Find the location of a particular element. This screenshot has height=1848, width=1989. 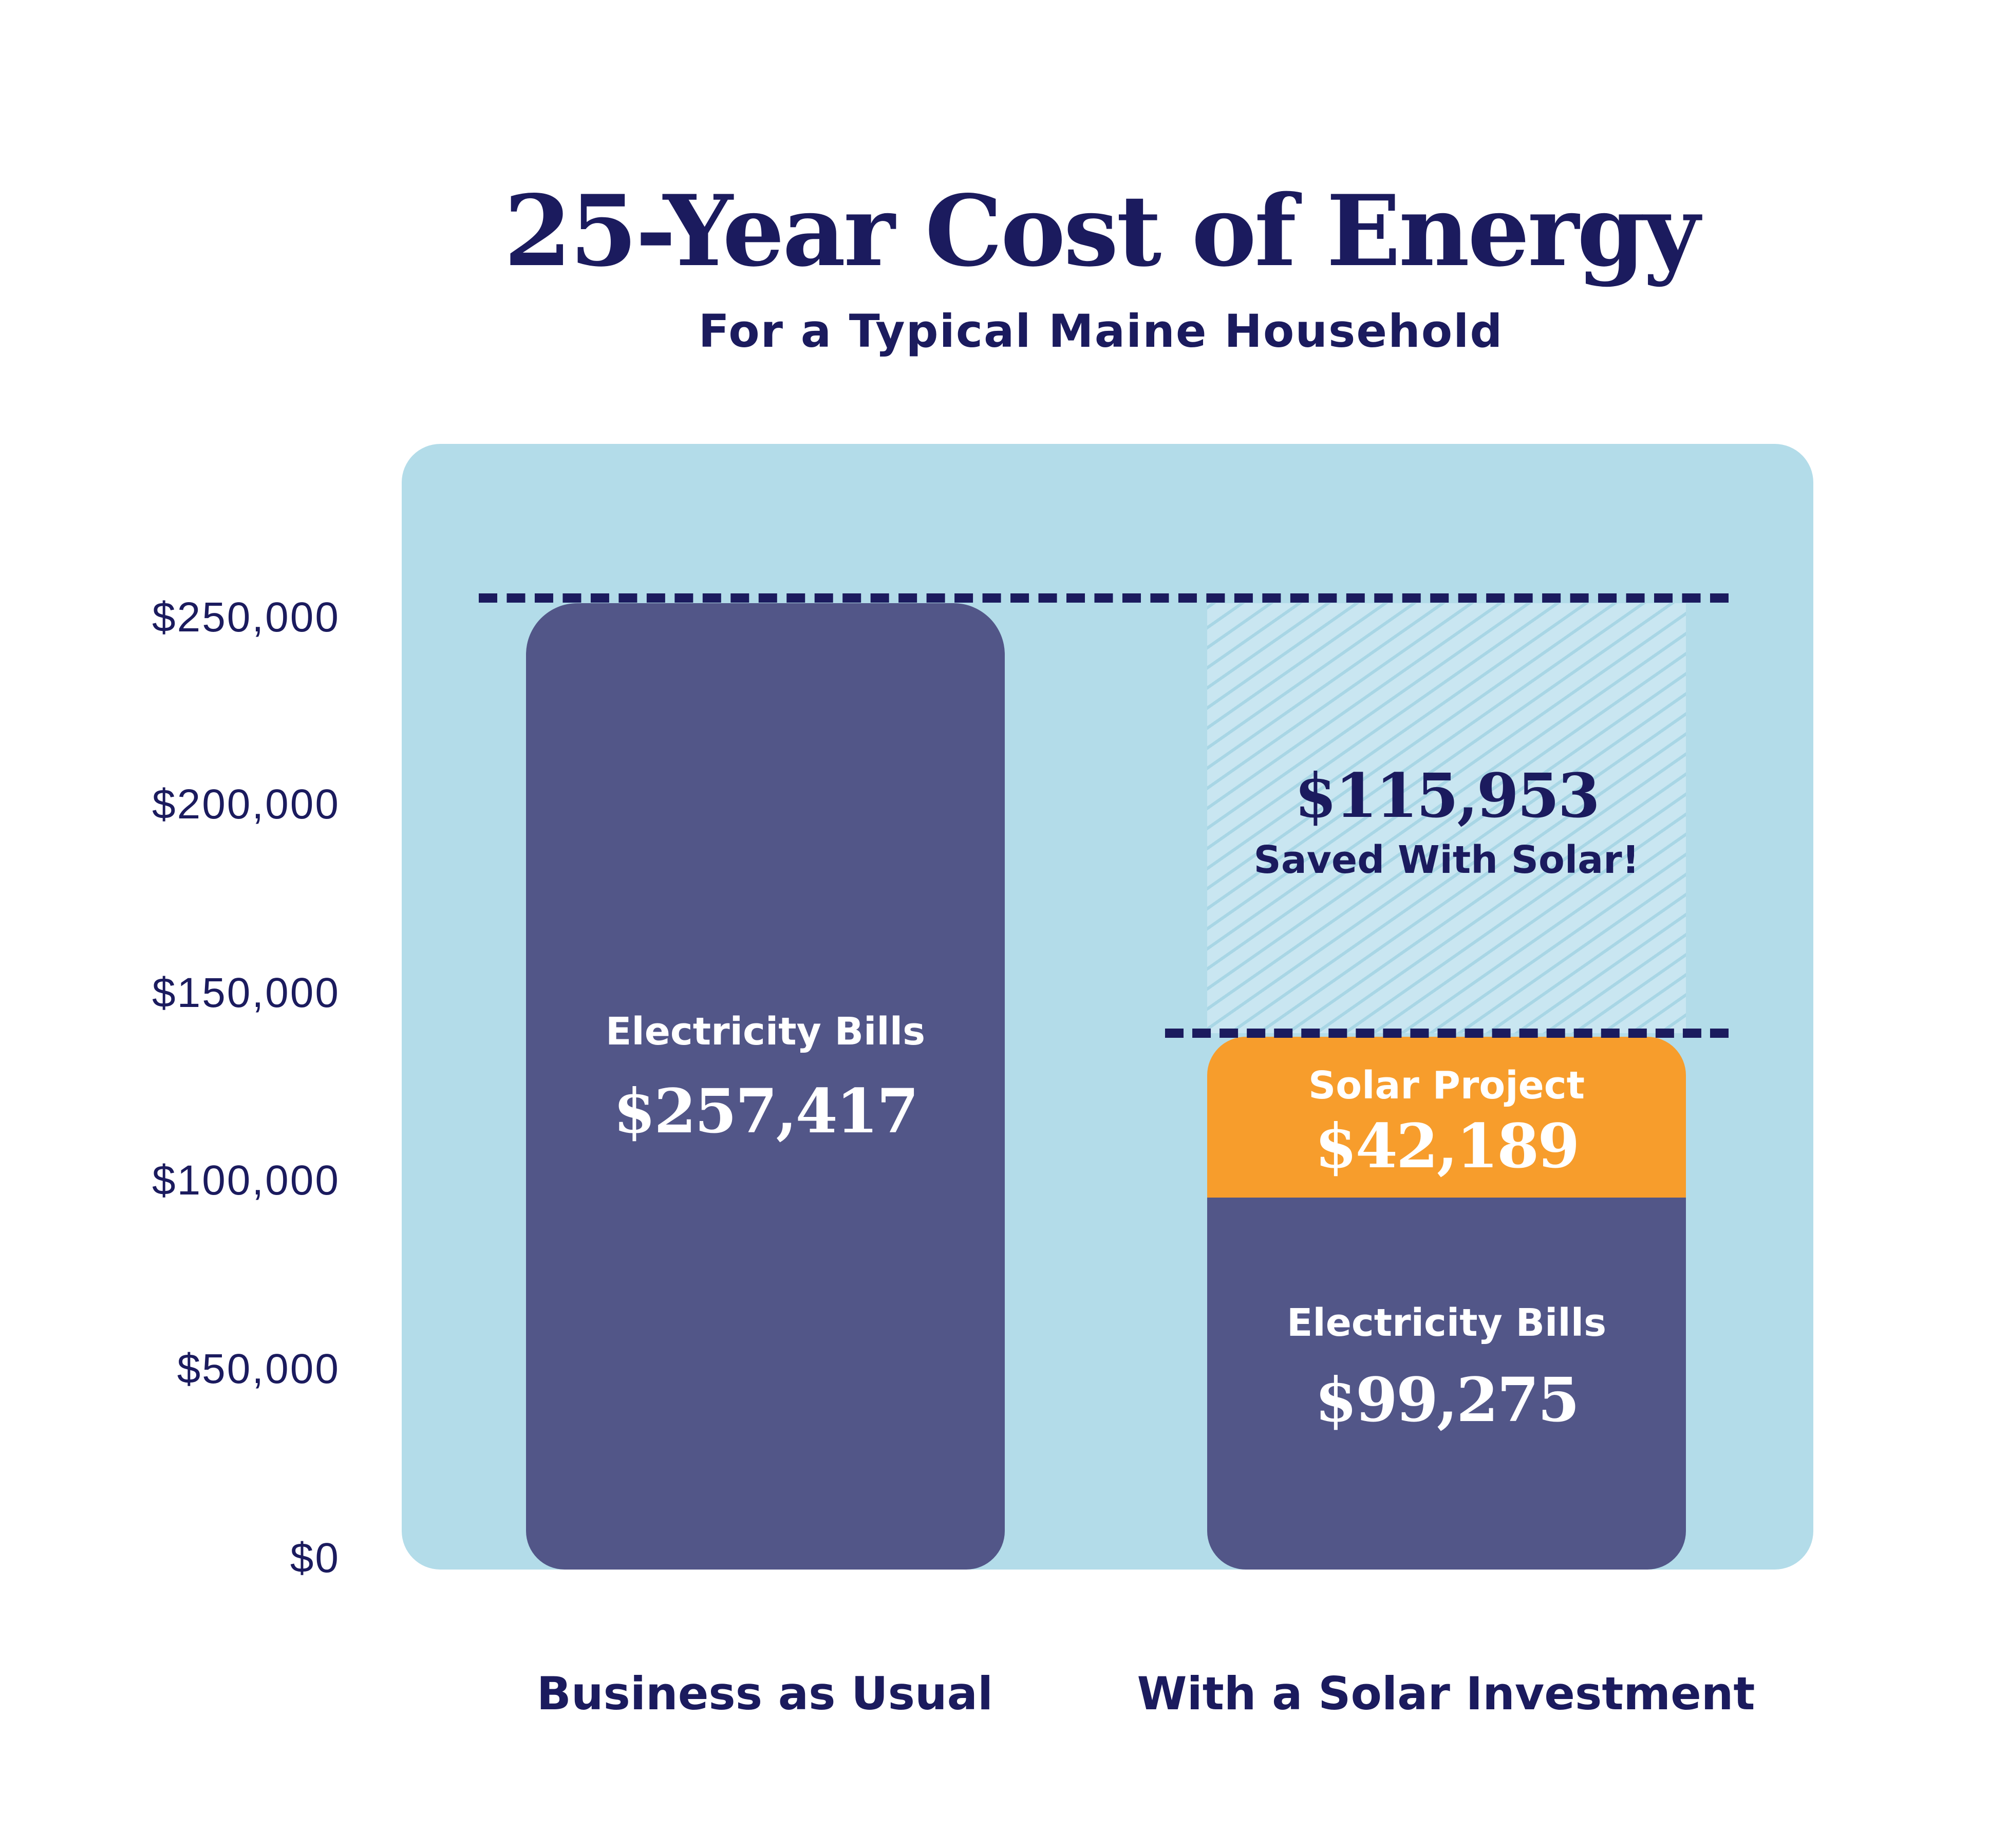

bar-left-segment-label: Electricity Bills is located at coordinates (765, 1032).